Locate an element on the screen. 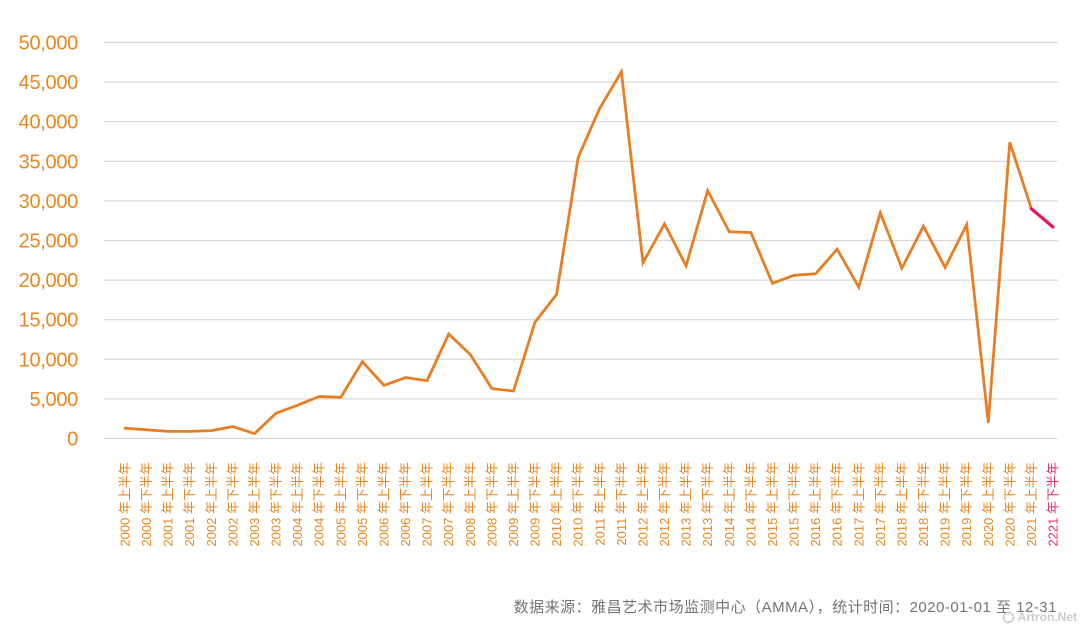 Image resolution: width=1080 pixels, height=636 pixels. x-tick-label: 2005 年上半年 is located at coordinates (340, 504).